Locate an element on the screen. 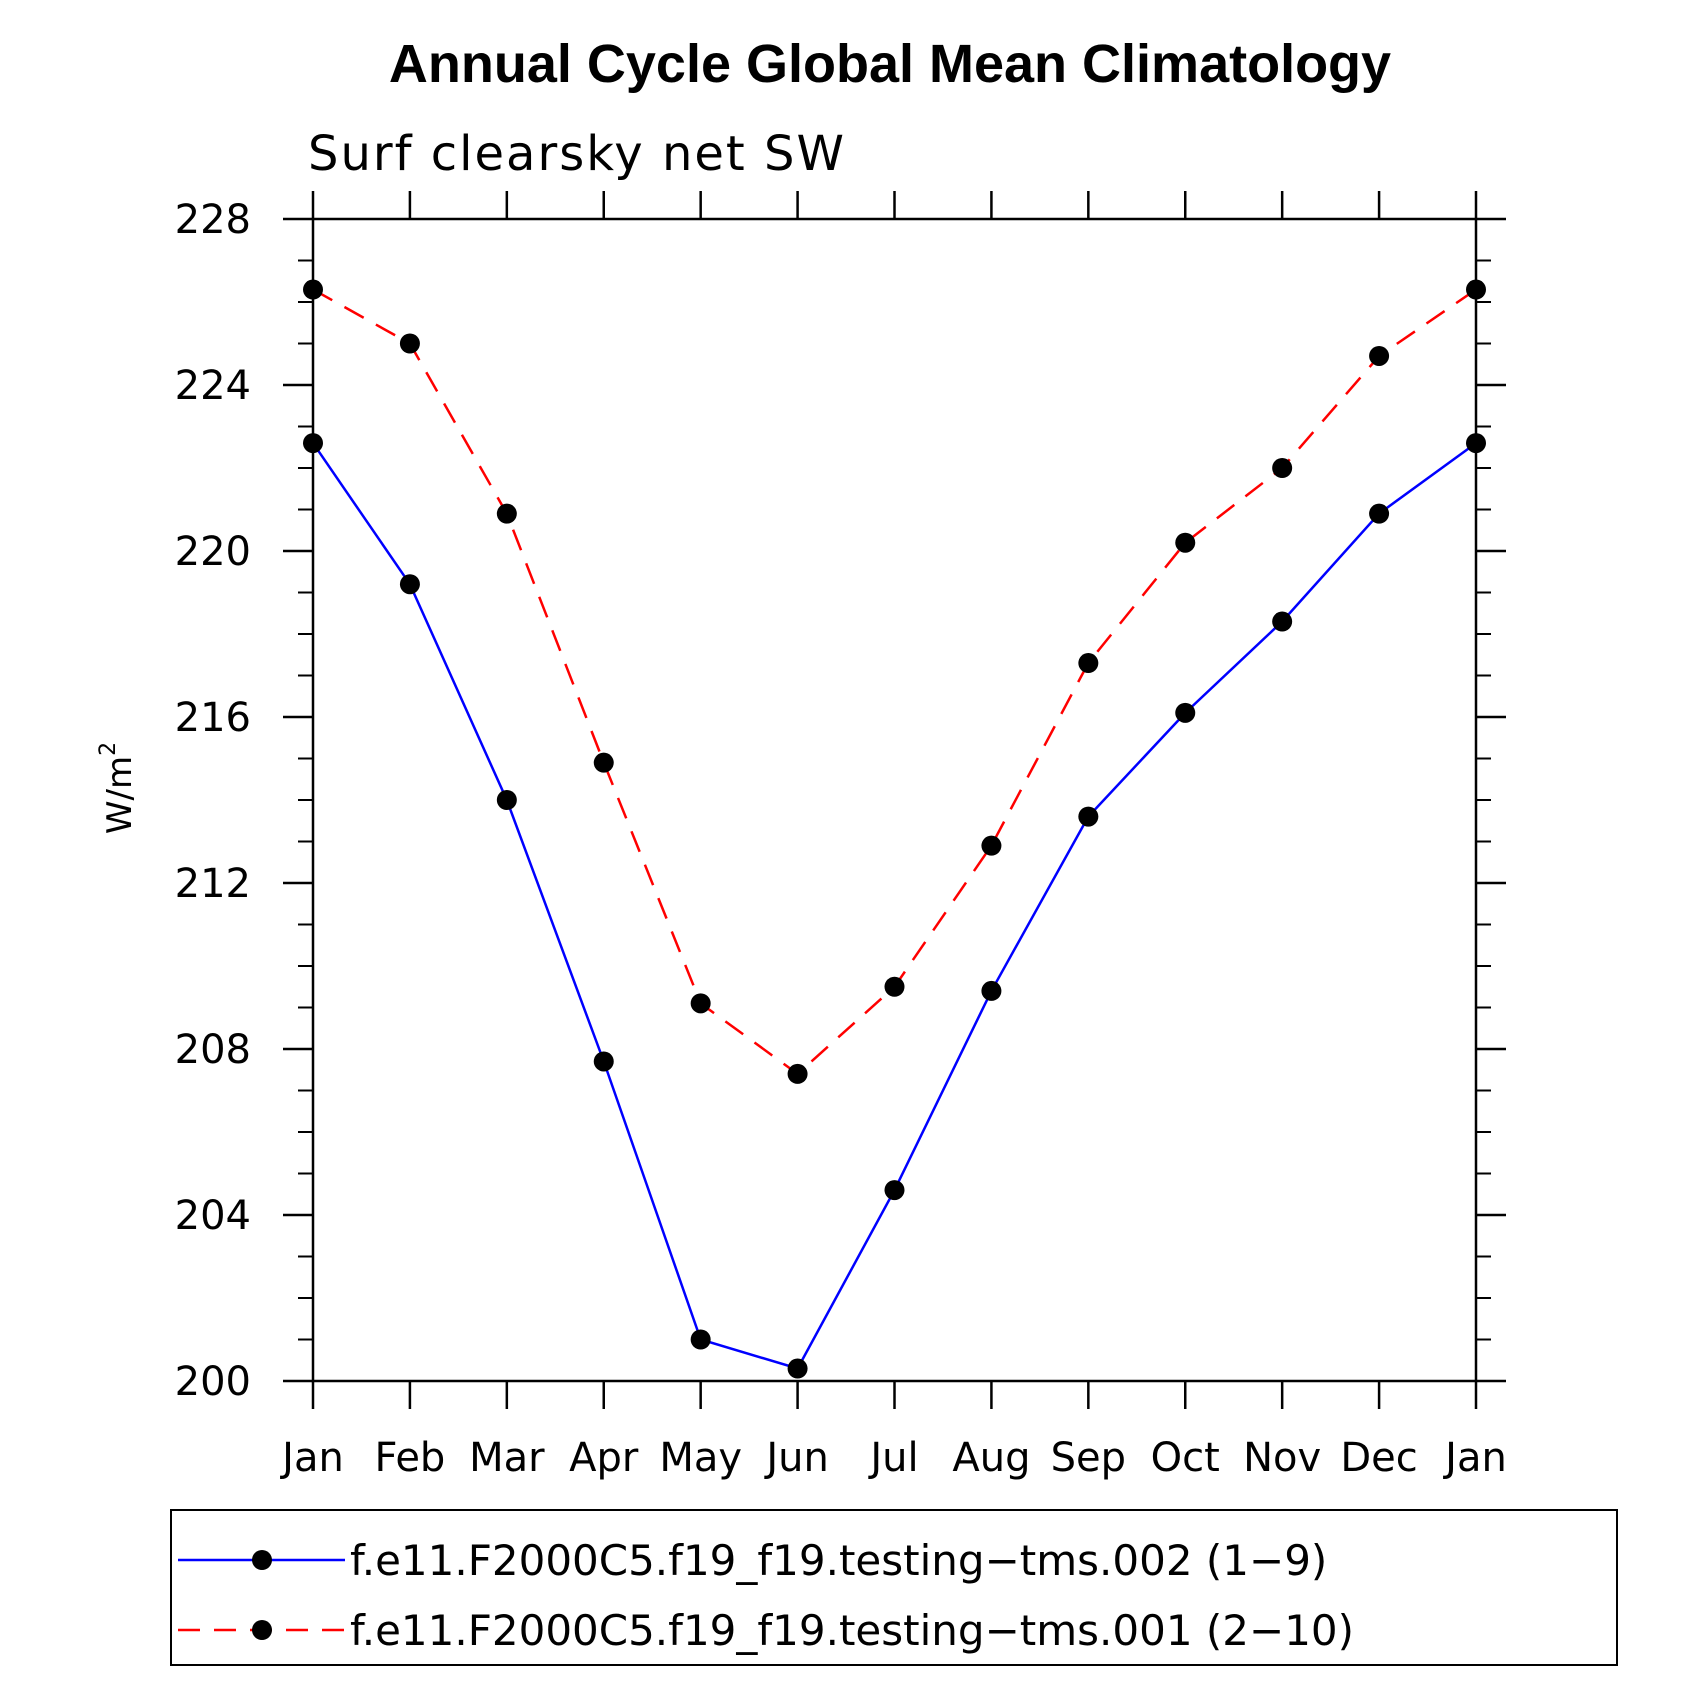 The width and height of the screenshot is (1686, 1686). y-tick-label: 208 is located at coordinates (213, 1050).